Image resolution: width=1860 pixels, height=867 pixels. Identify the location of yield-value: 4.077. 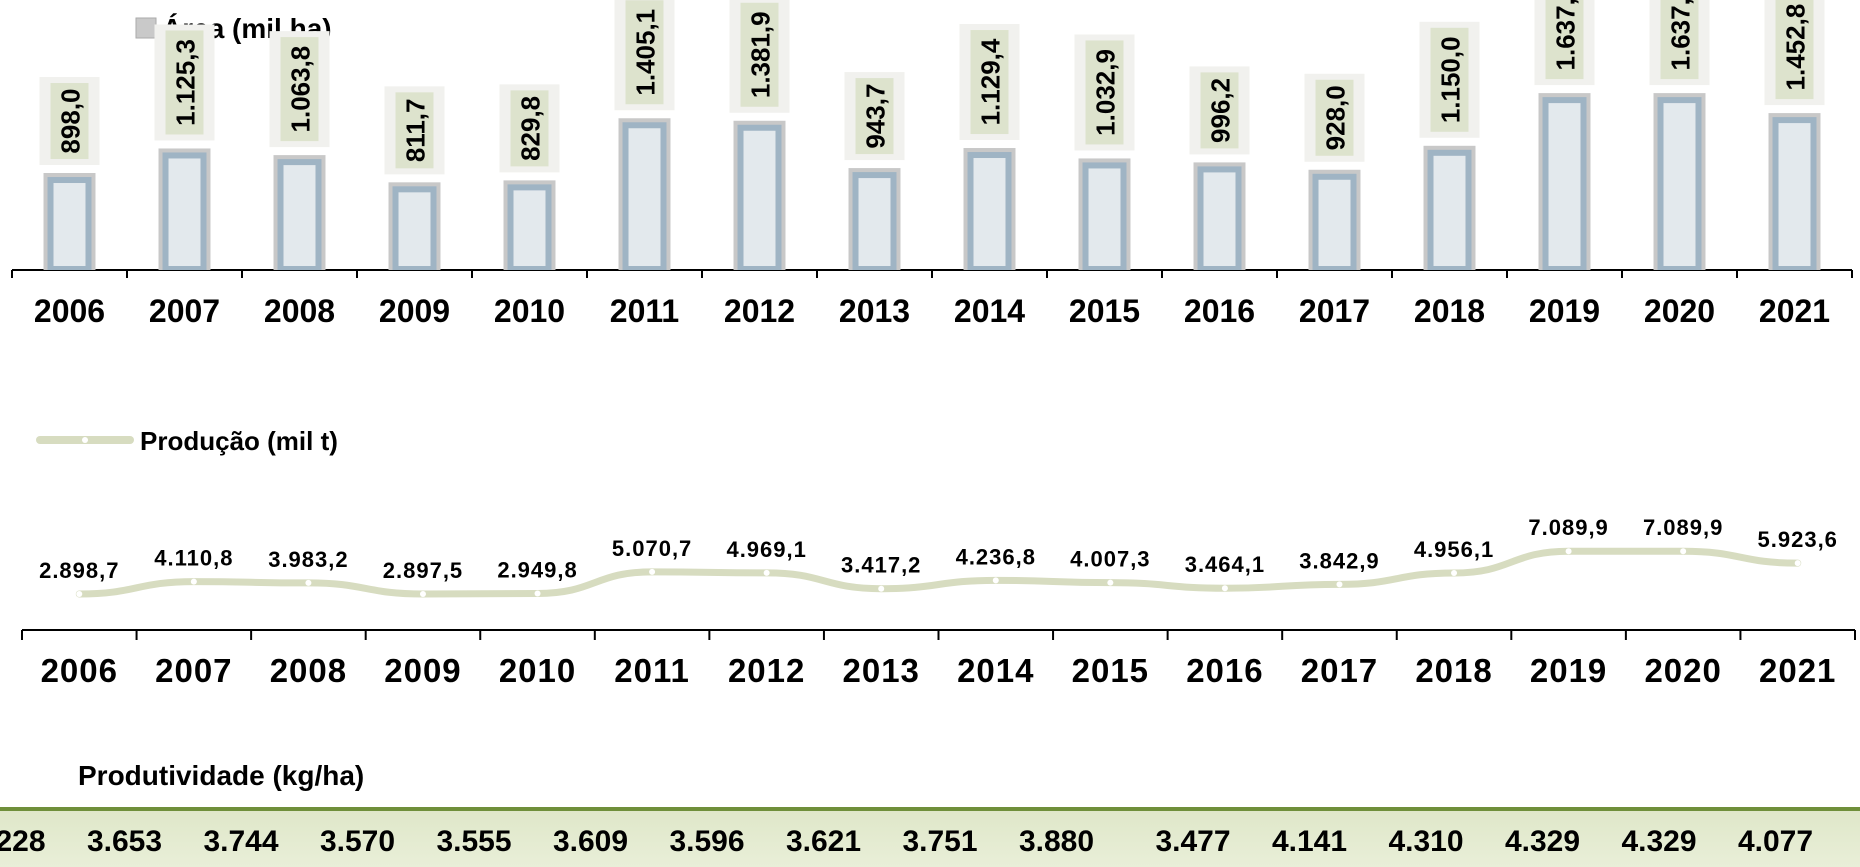
(1775, 841).